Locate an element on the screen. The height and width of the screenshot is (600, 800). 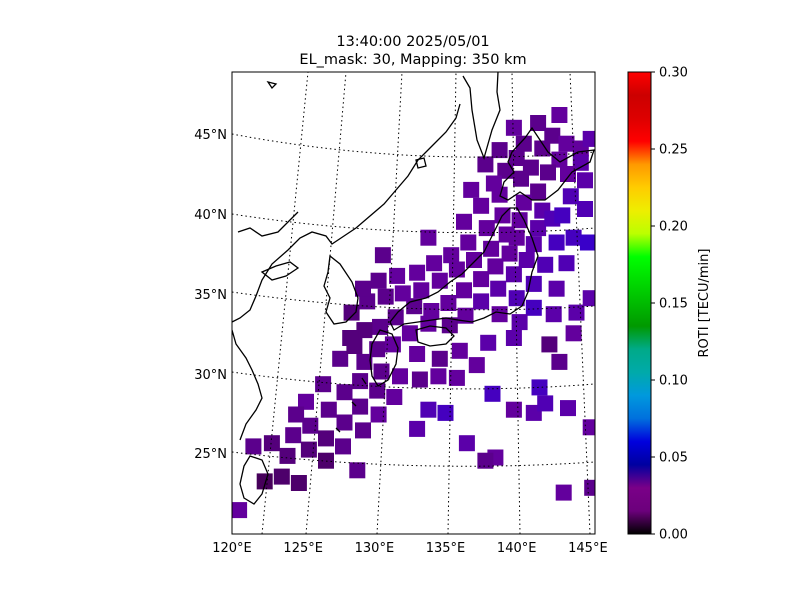
lat-tick-label: 25°N is located at coordinates (210, 454).